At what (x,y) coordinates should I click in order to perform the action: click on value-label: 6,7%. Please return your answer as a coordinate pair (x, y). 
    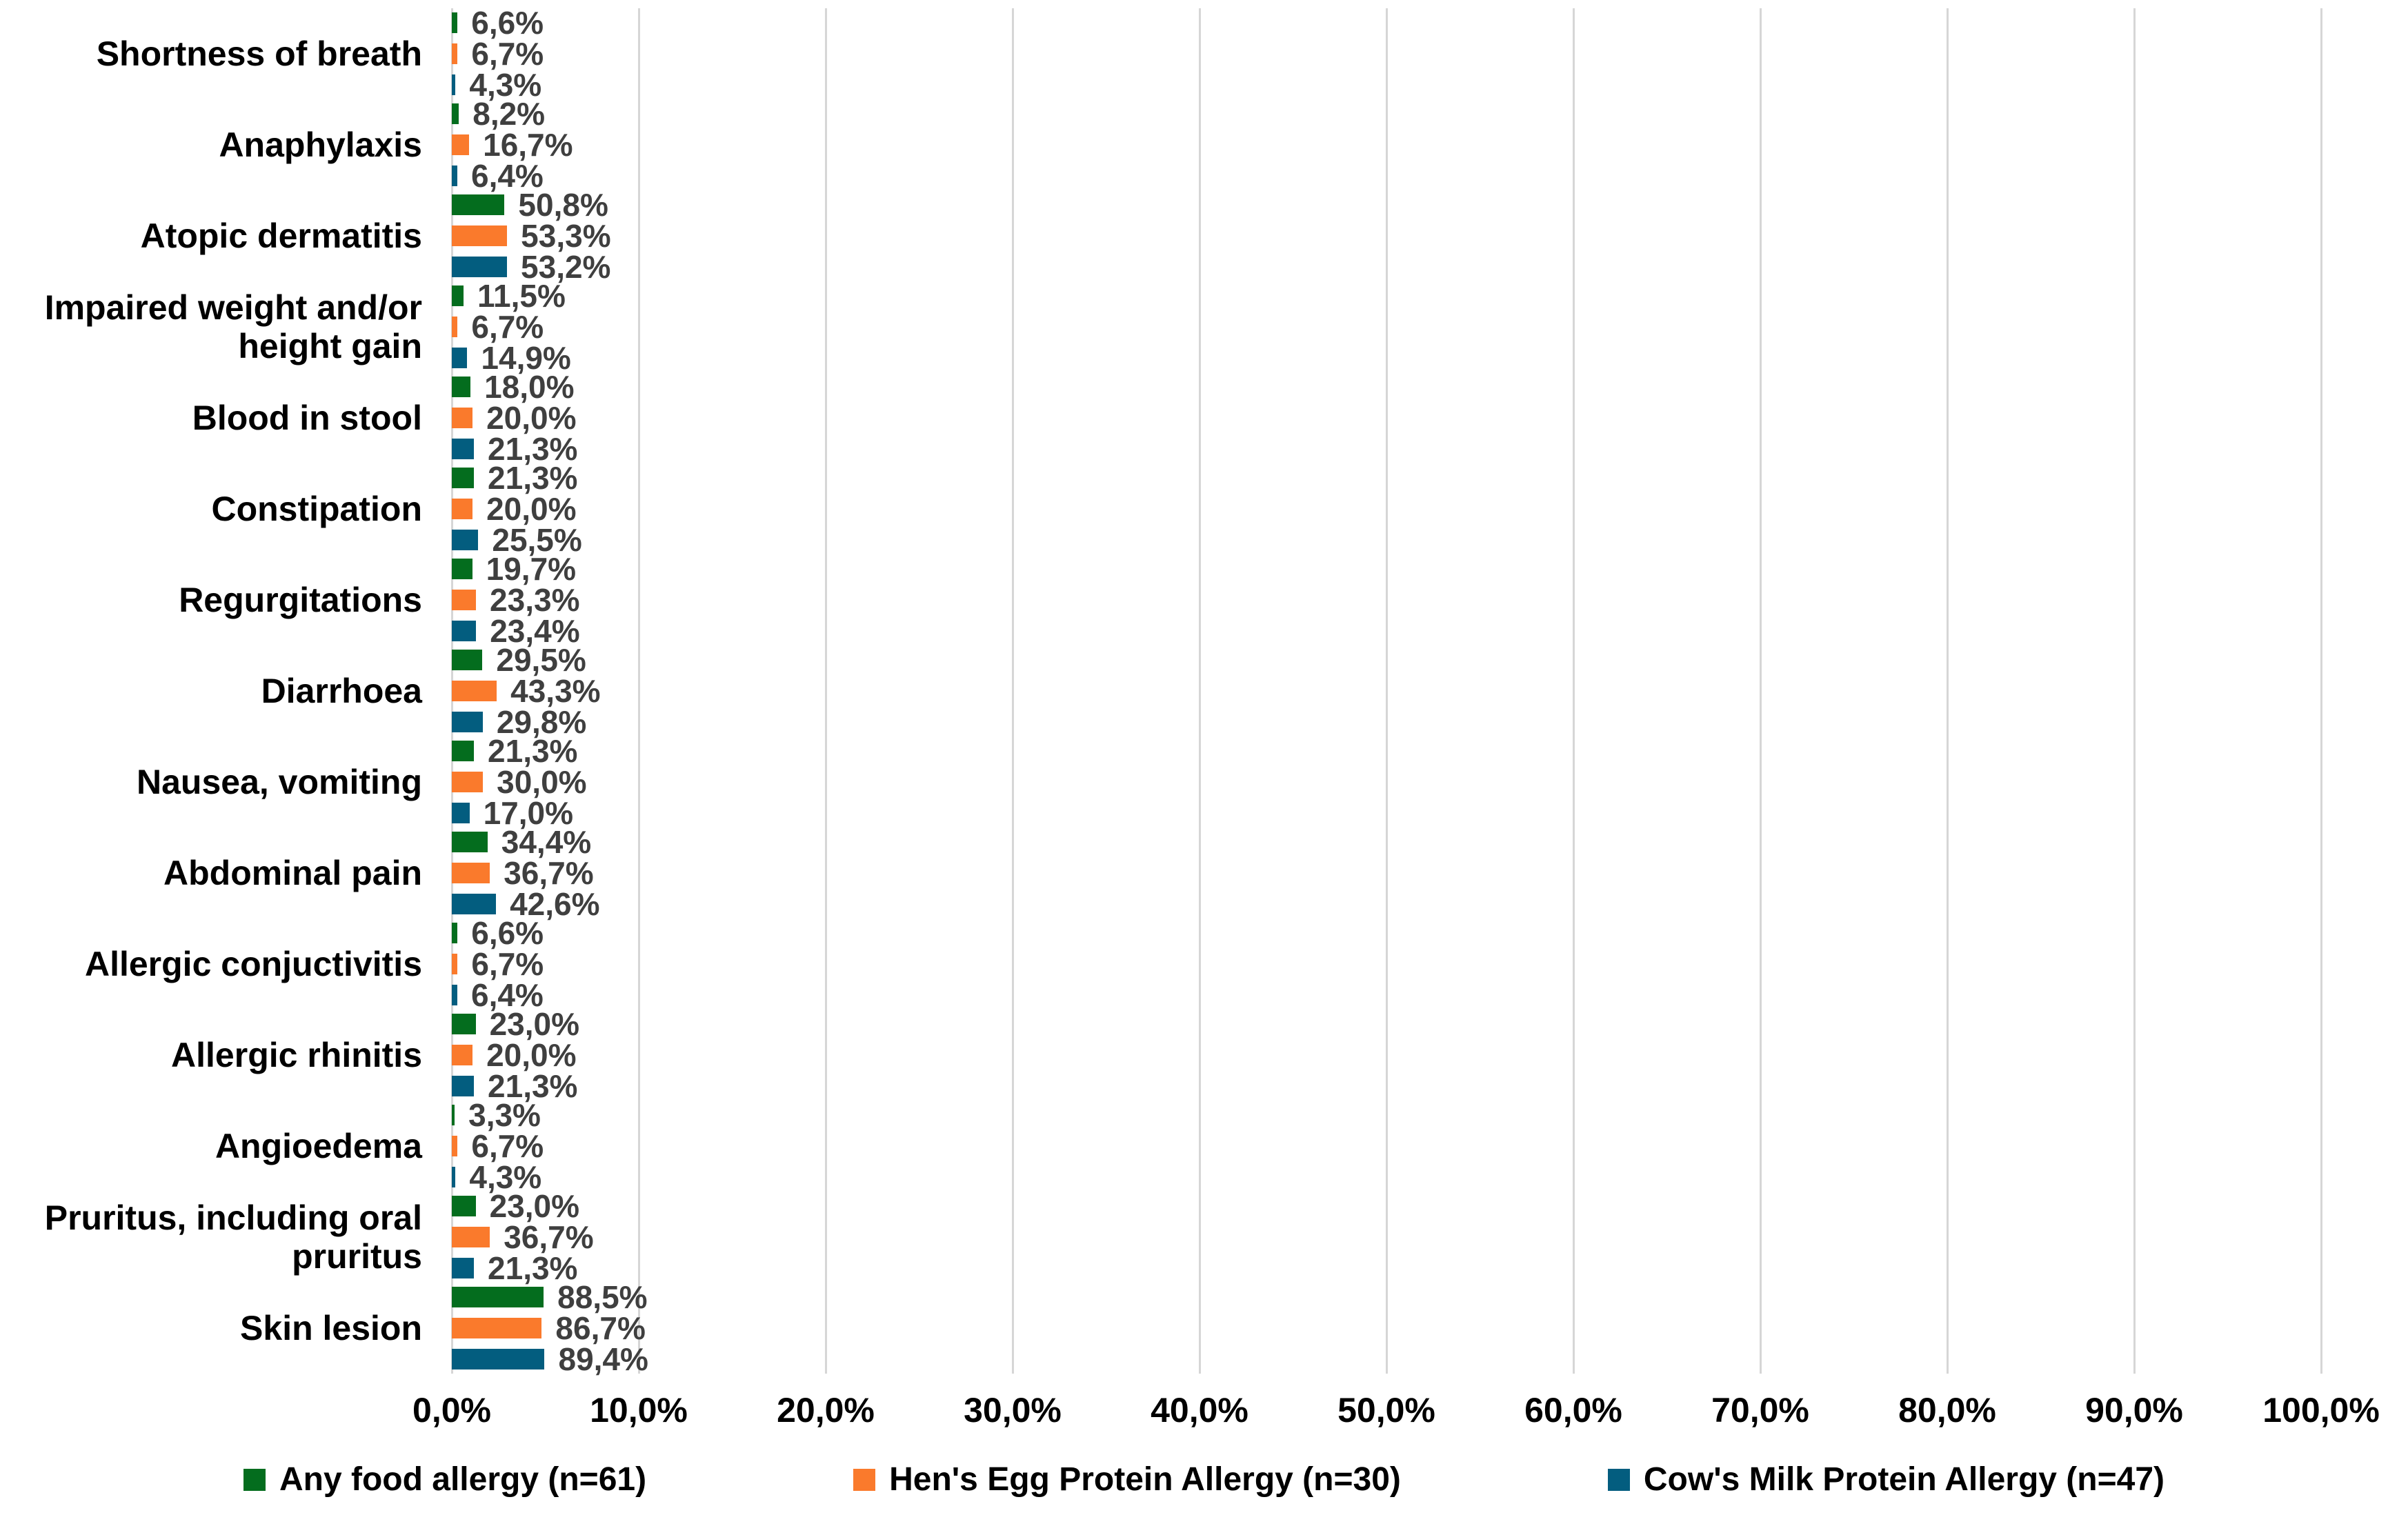
    Looking at the image, I should click on (508, 54).